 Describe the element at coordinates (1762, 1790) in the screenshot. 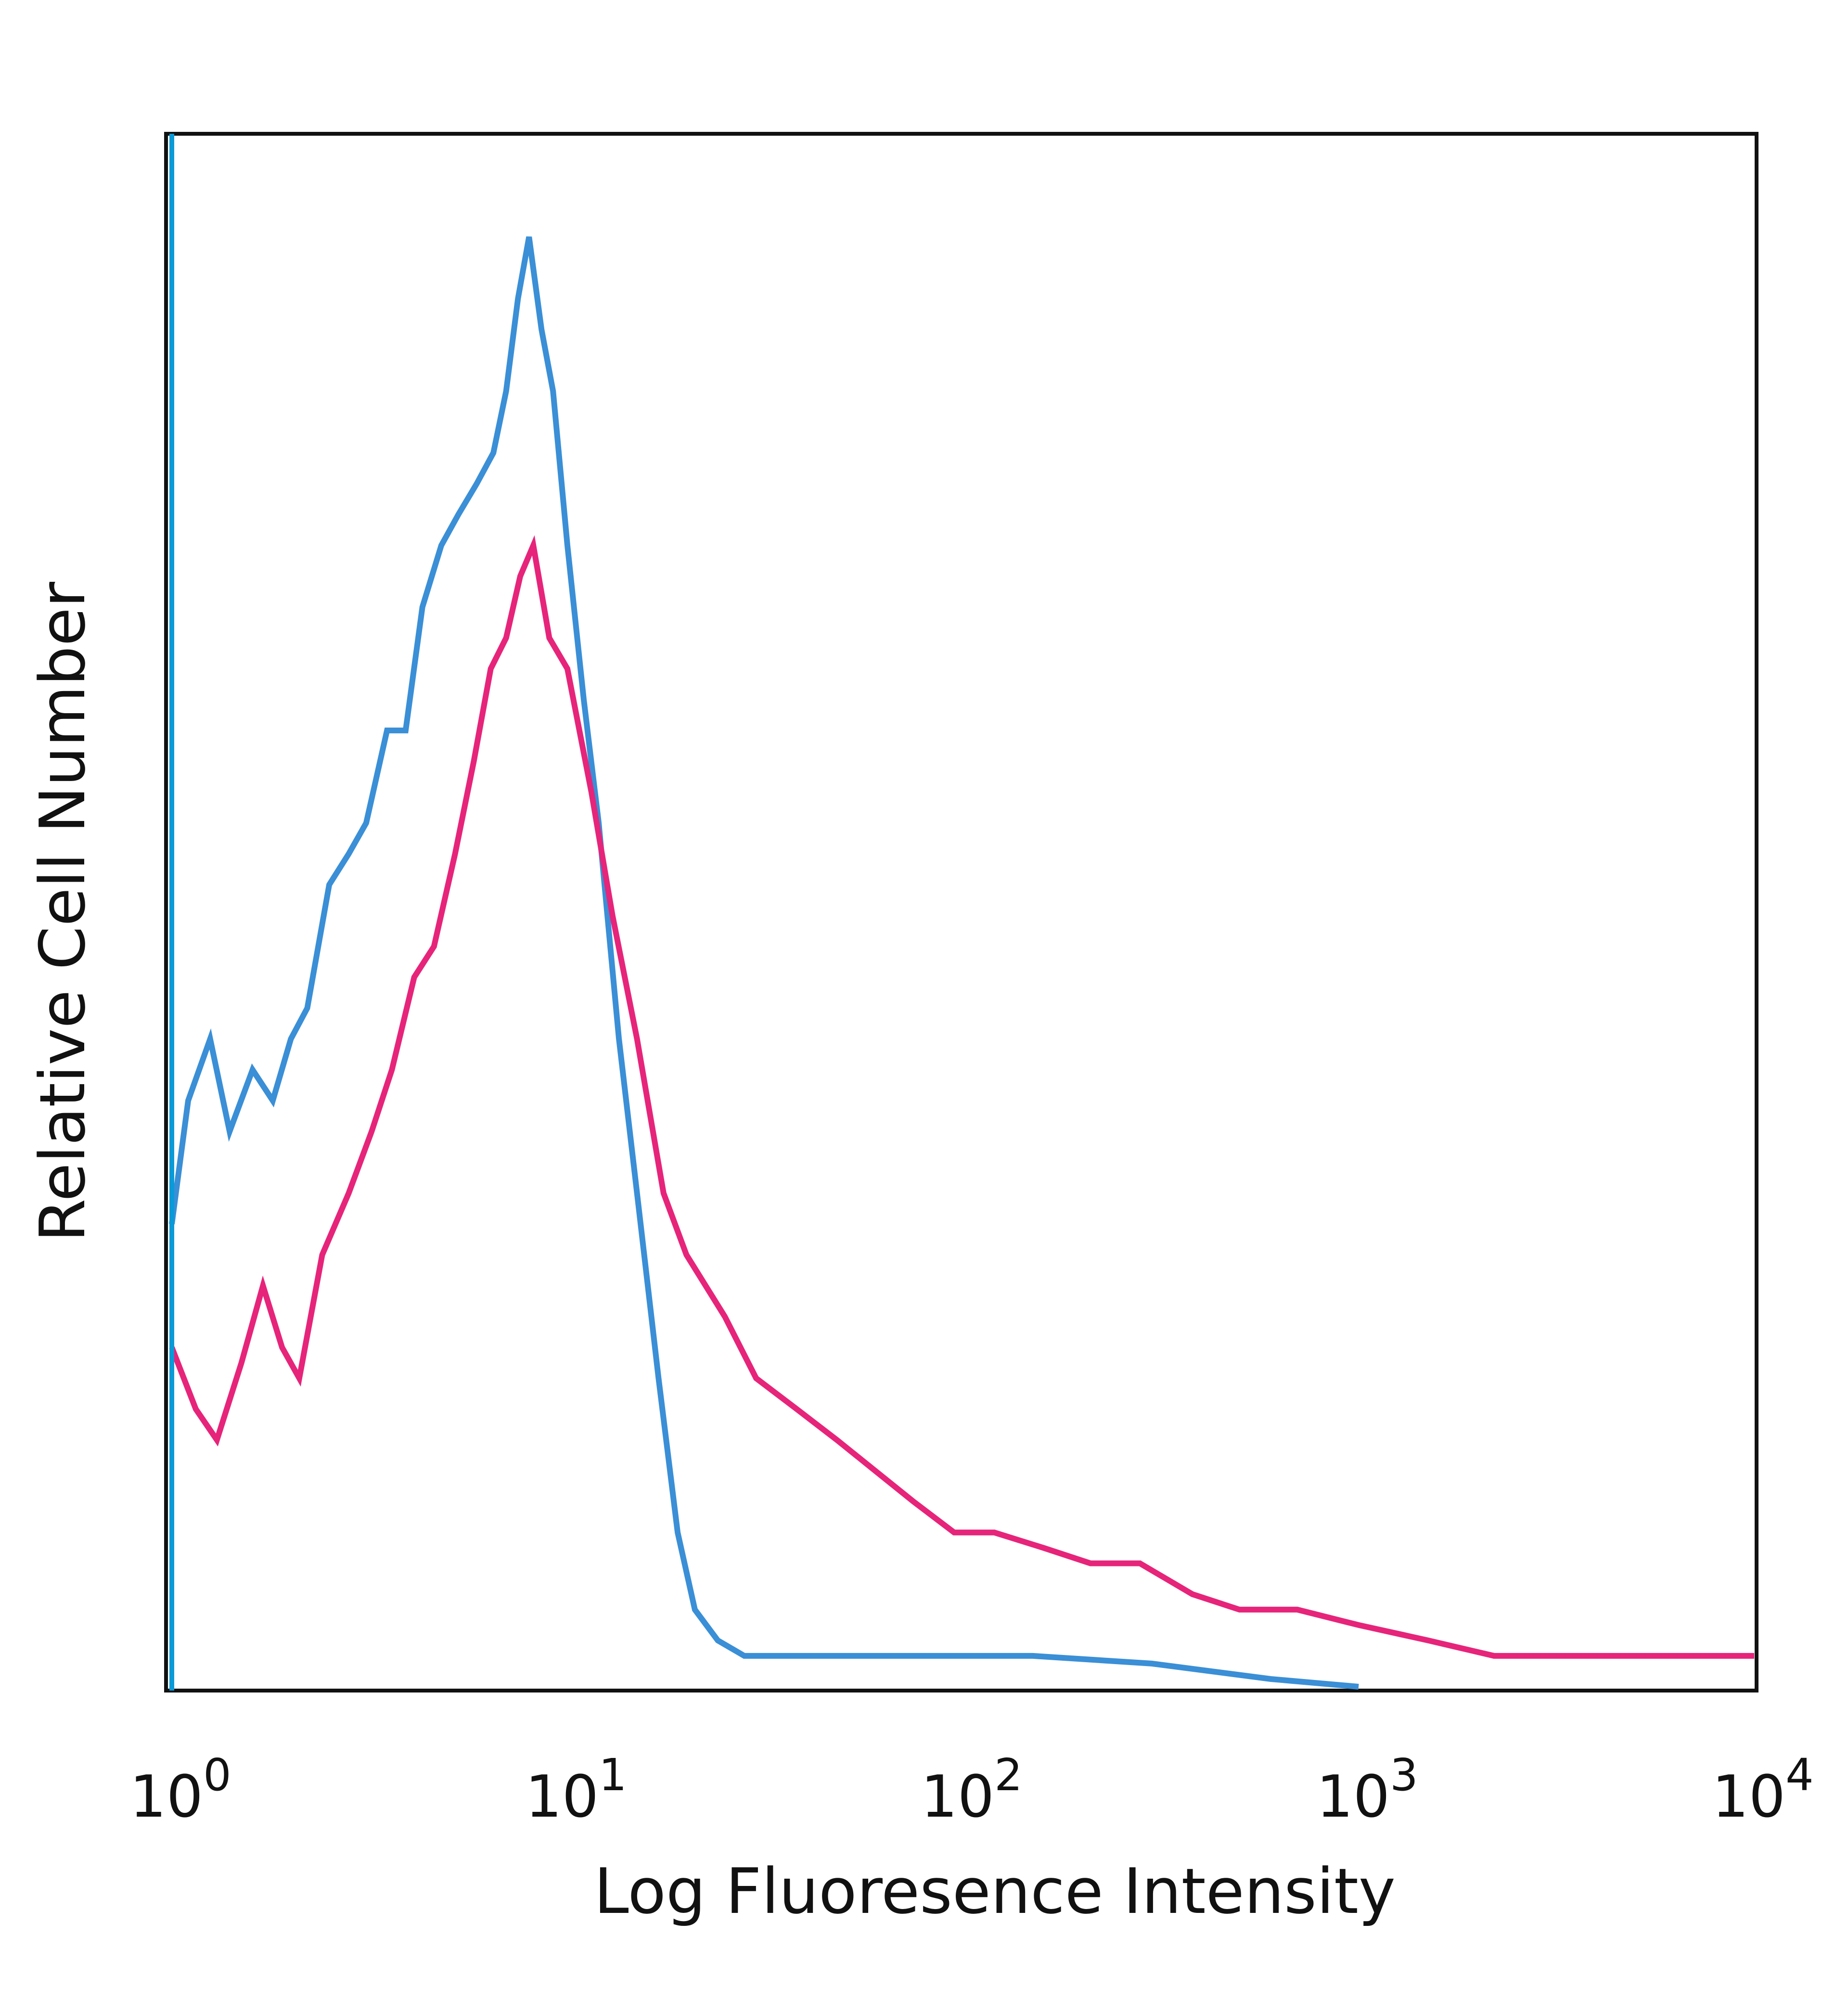

I see `x-tick-label-4: 10⁴` at that location.